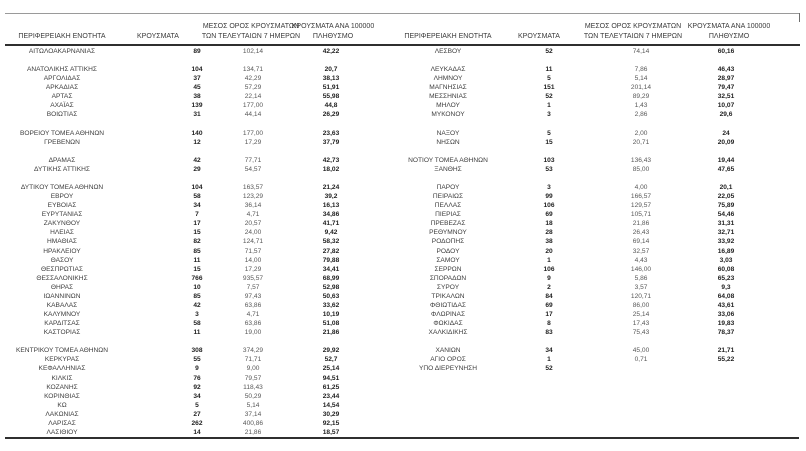 The width and height of the screenshot is (806, 451). Describe the element at coordinates (641, 114) in the screenshot. I see `right-avg7-cell: 2,86` at that location.